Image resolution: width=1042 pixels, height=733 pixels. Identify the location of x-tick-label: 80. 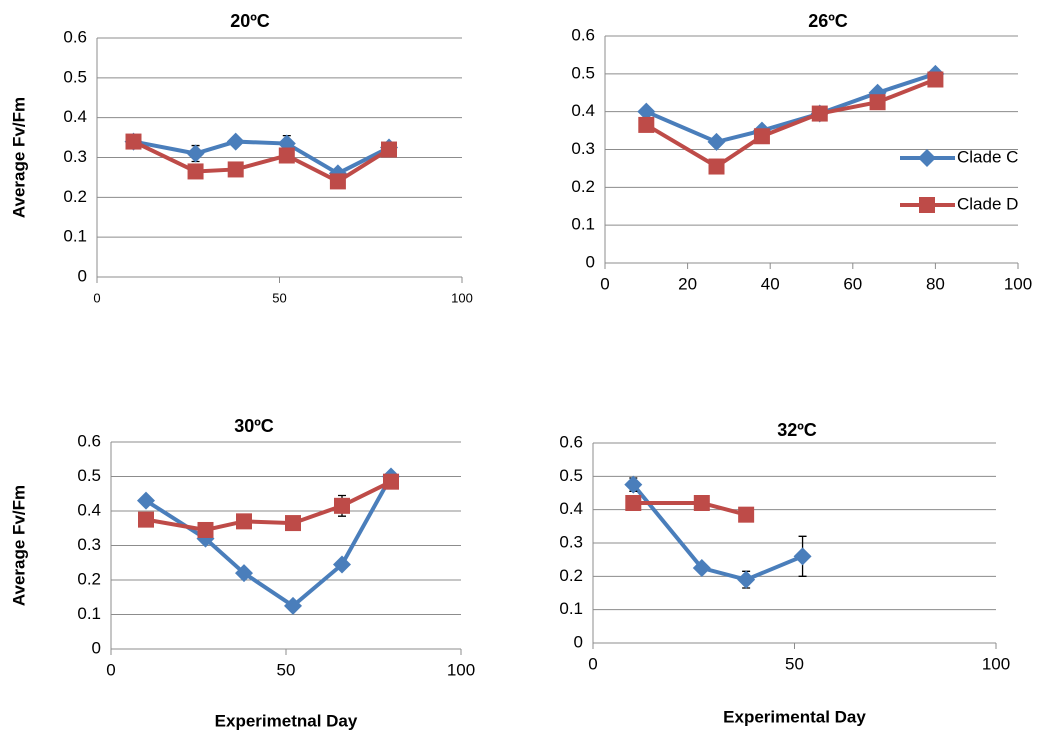
(935, 283).